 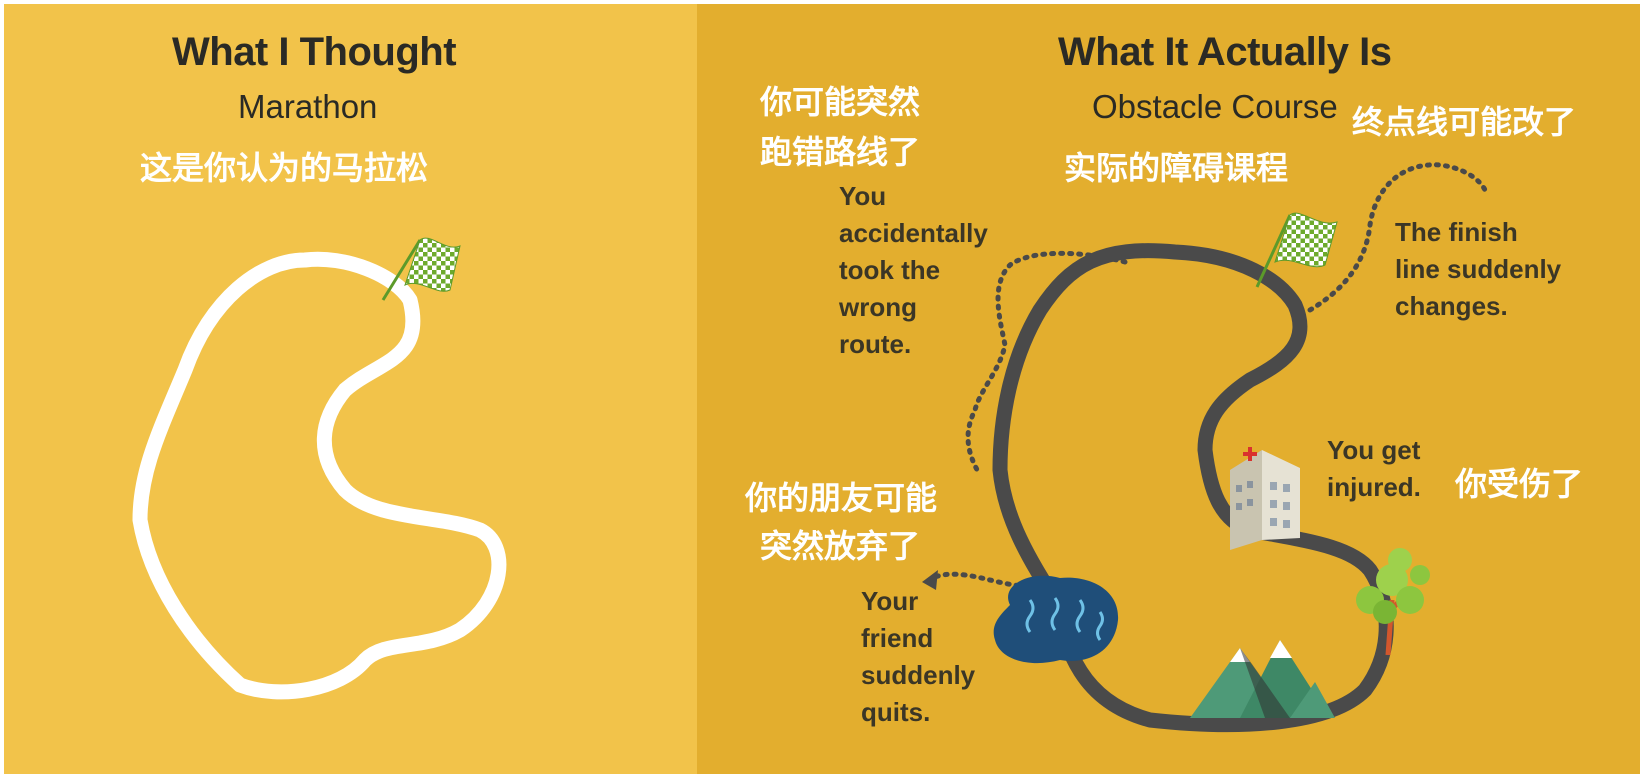 I want to click on wrong-route-note: You accidentally took the wrong route., so click(x=929, y=270).